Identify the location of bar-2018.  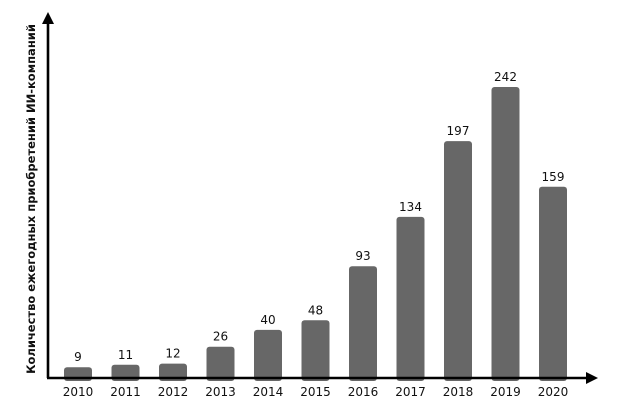
(458, 261).